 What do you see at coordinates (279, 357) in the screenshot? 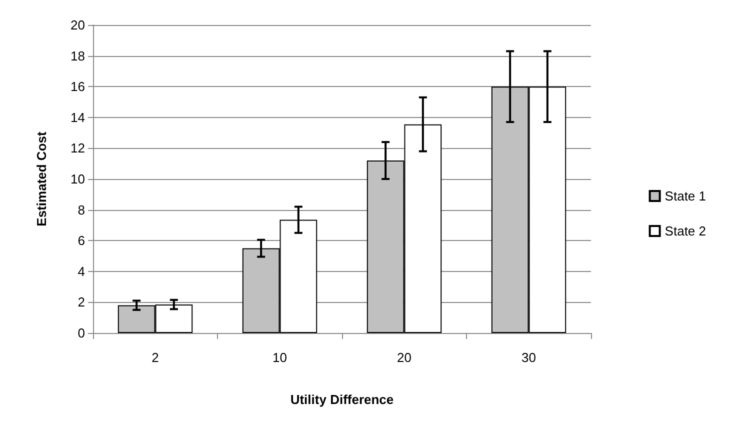
I see `x-tick-label: 10` at bounding box center [279, 357].